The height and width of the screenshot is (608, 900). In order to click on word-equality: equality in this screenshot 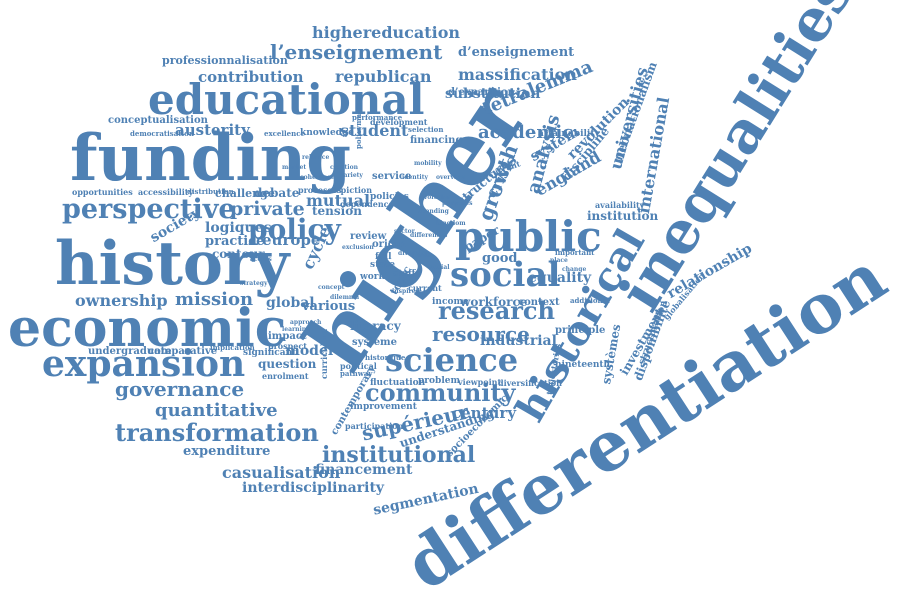, I will do `click(560, 277)`.